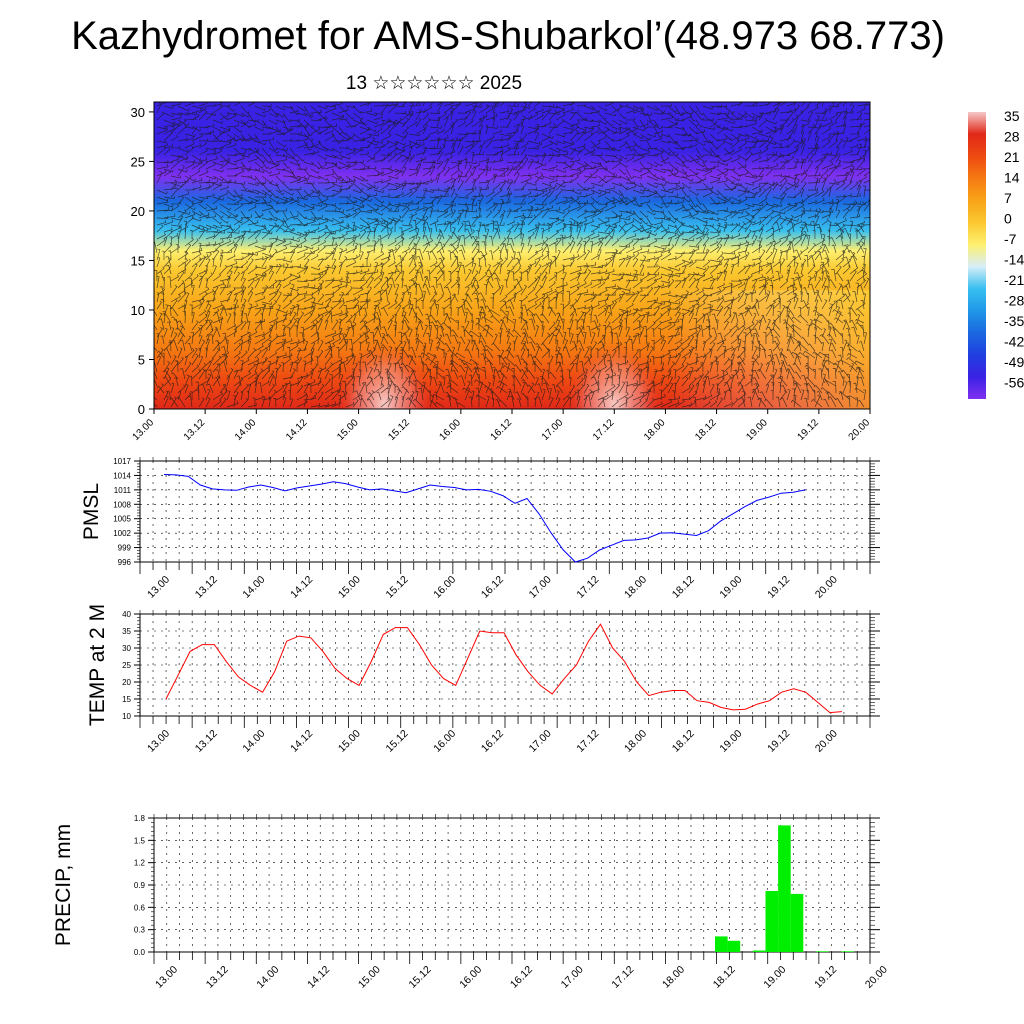 The width and height of the screenshot is (1024, 1024). I want to click on x-tick-label: 16.12, so click(502, 430).